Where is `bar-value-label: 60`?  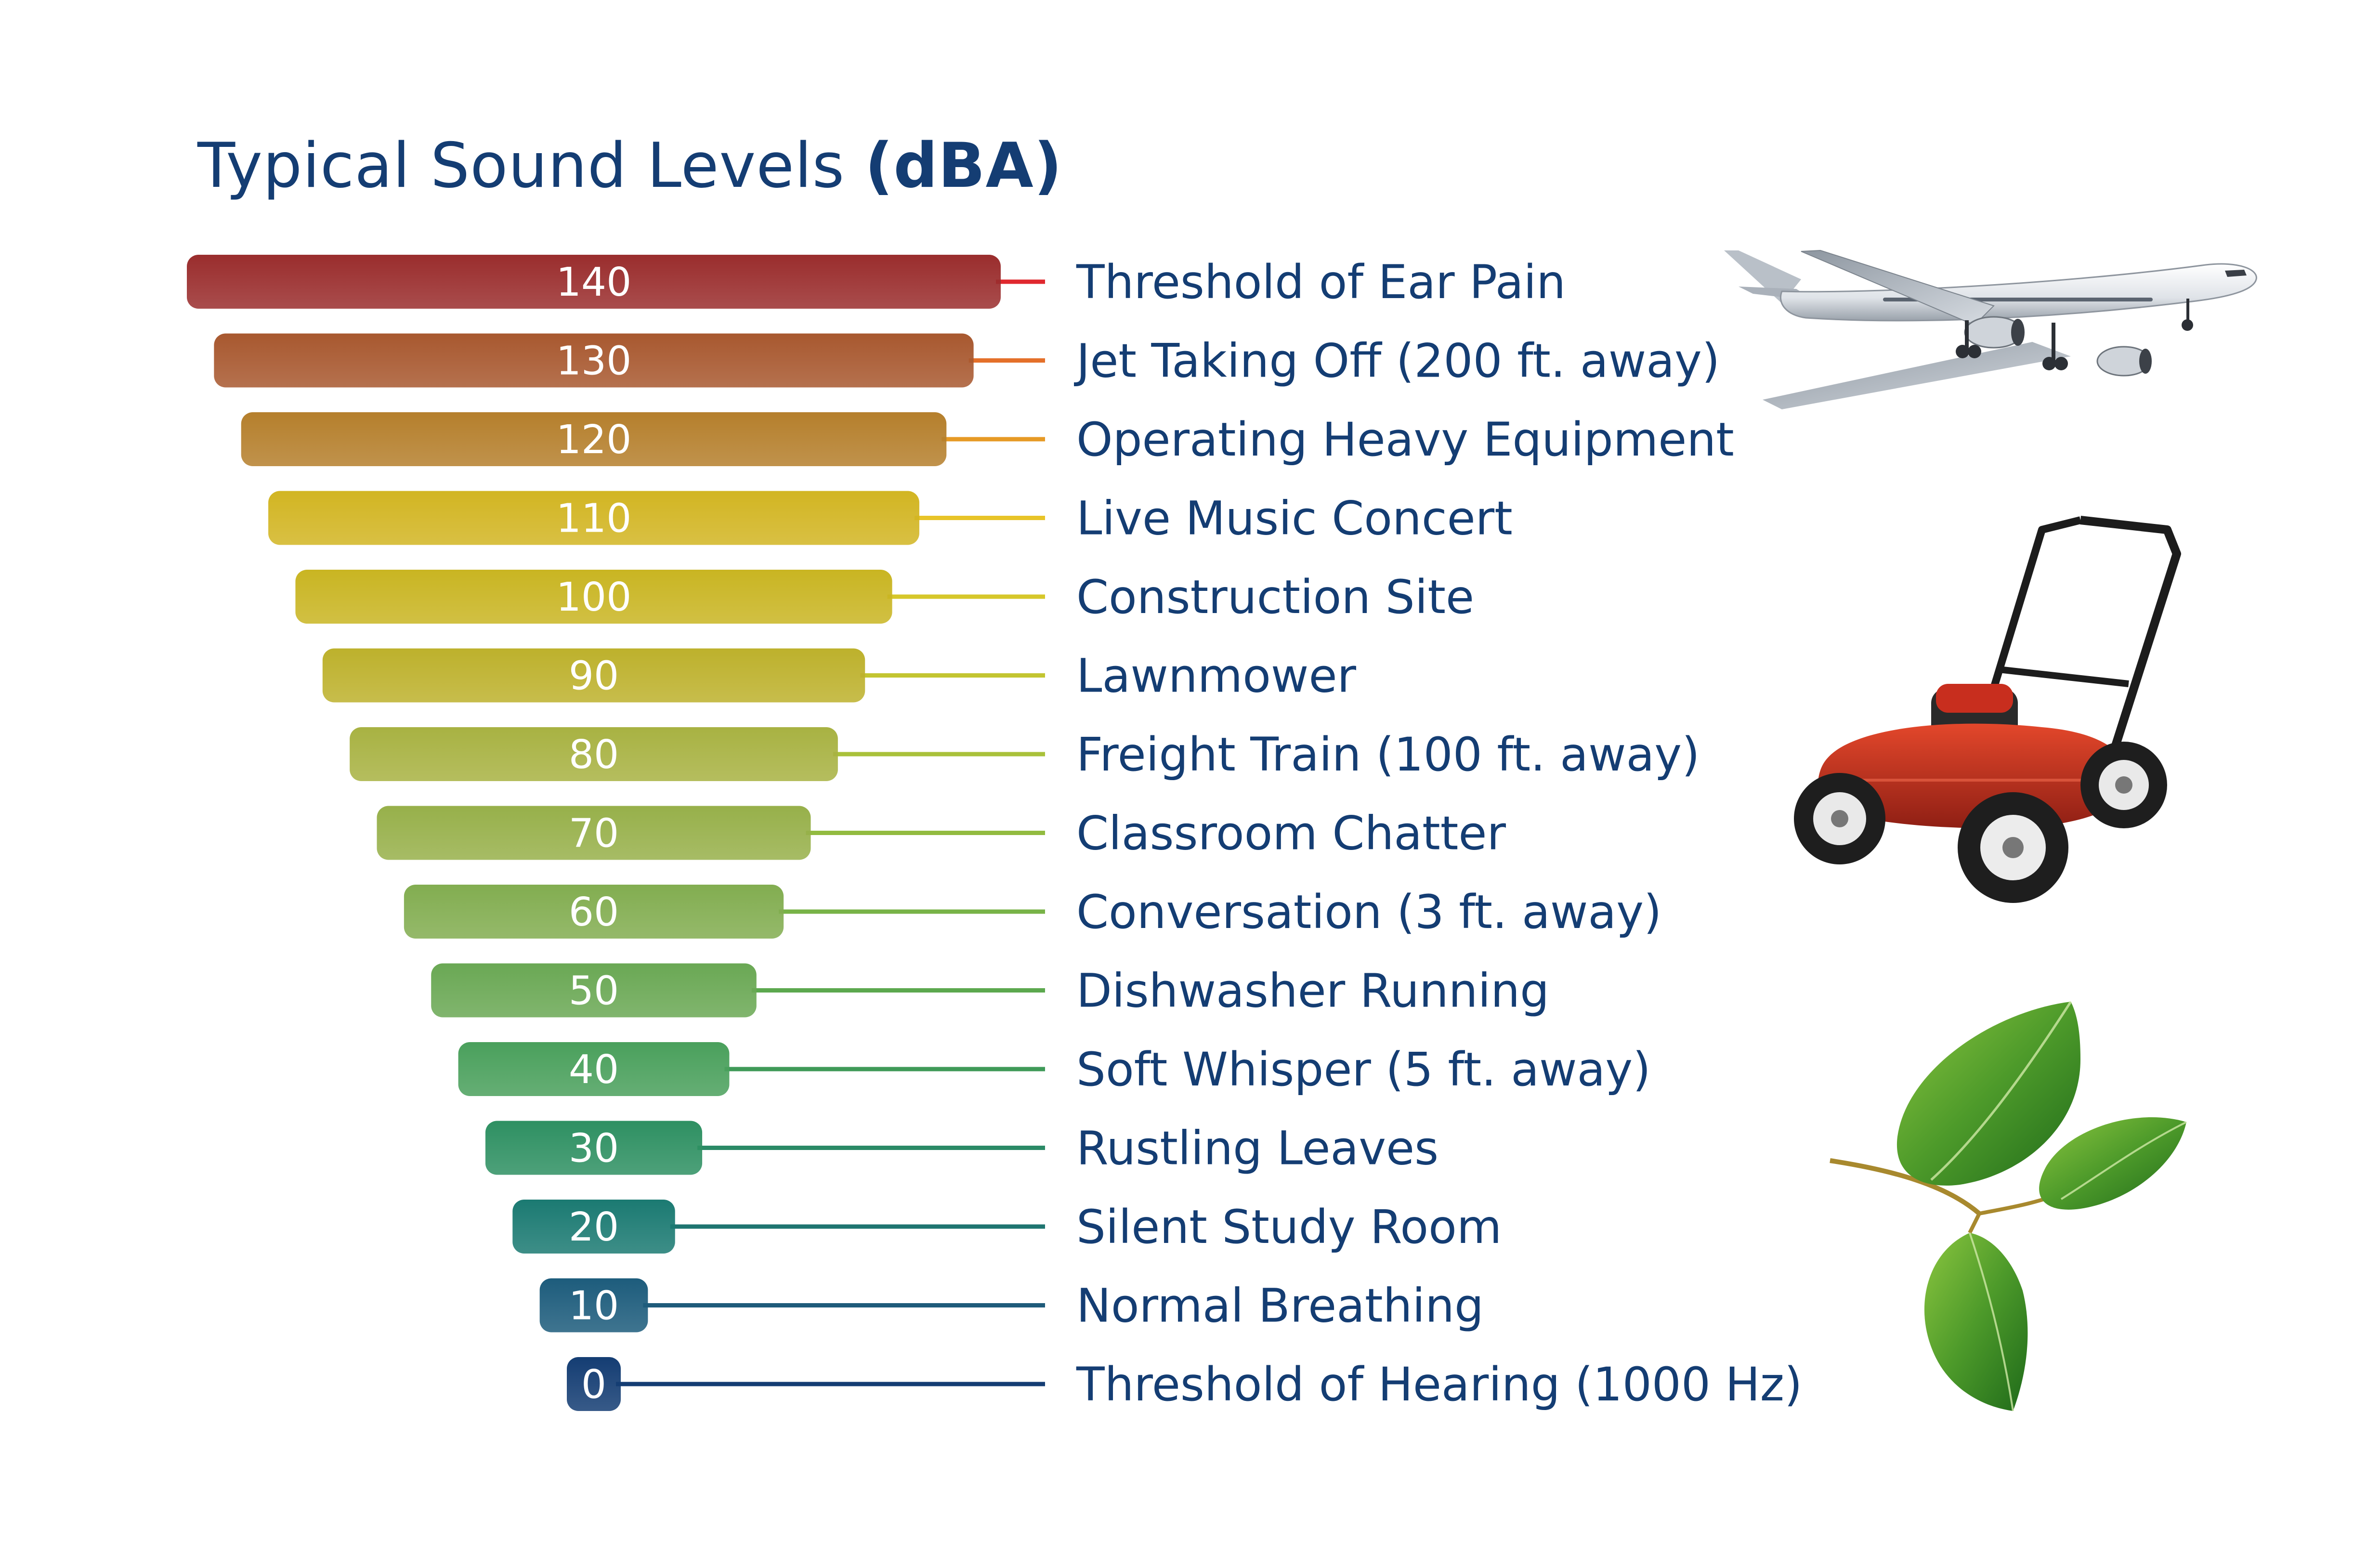 bar-value-label: 60 is located at coordinates (594, 912).